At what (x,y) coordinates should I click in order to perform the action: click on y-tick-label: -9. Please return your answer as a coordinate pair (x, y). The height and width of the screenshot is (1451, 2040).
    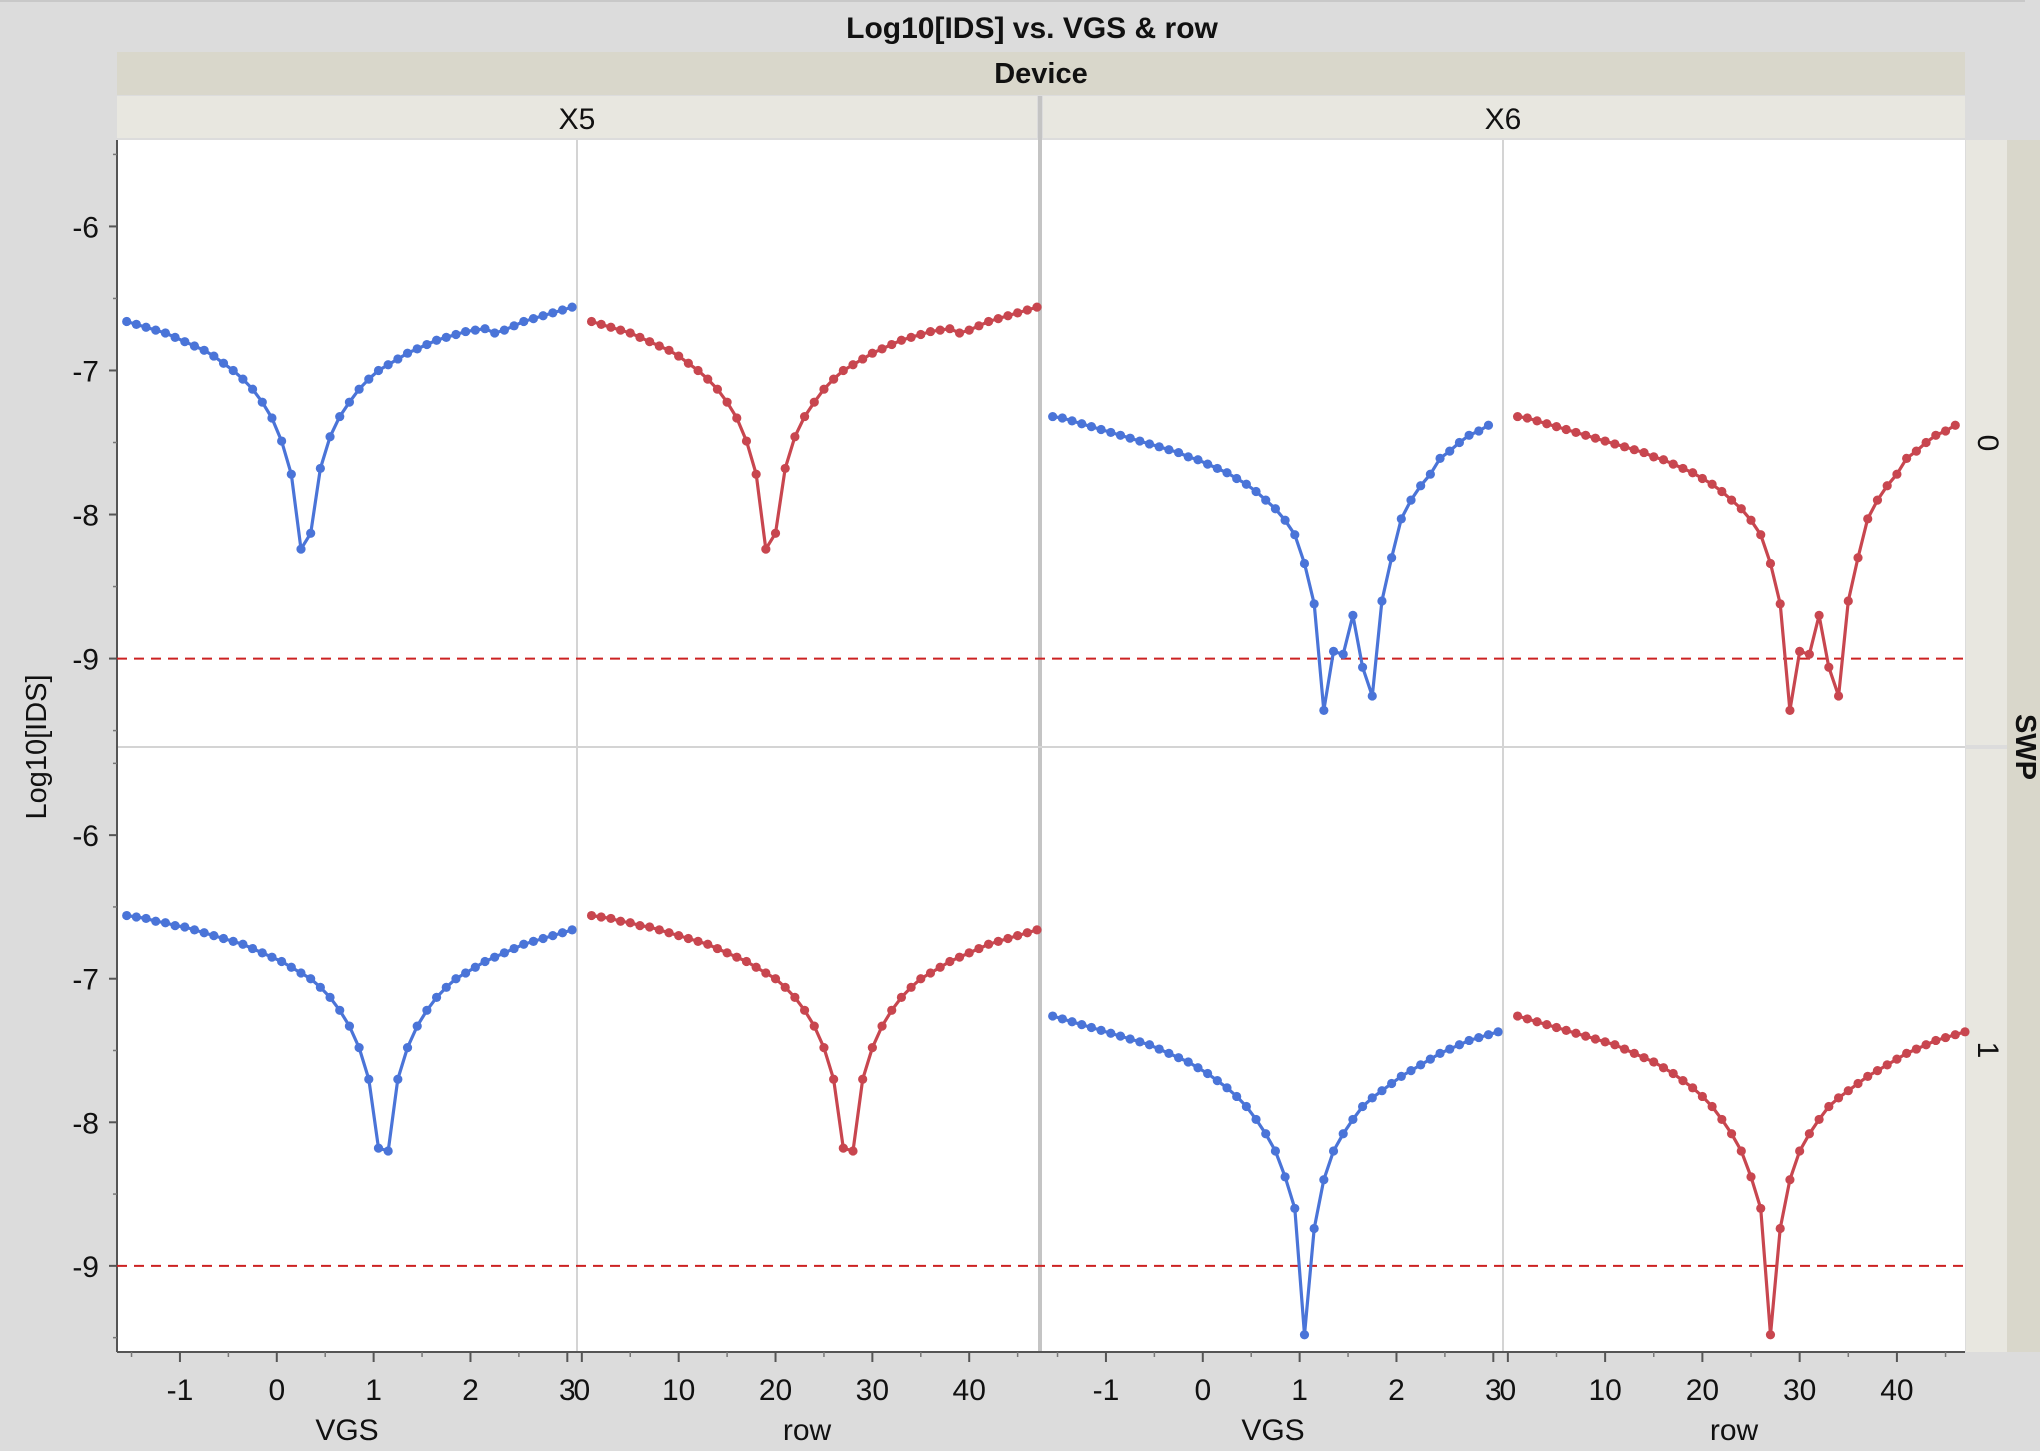
    Looking at the image, I should click on (85, 1267).